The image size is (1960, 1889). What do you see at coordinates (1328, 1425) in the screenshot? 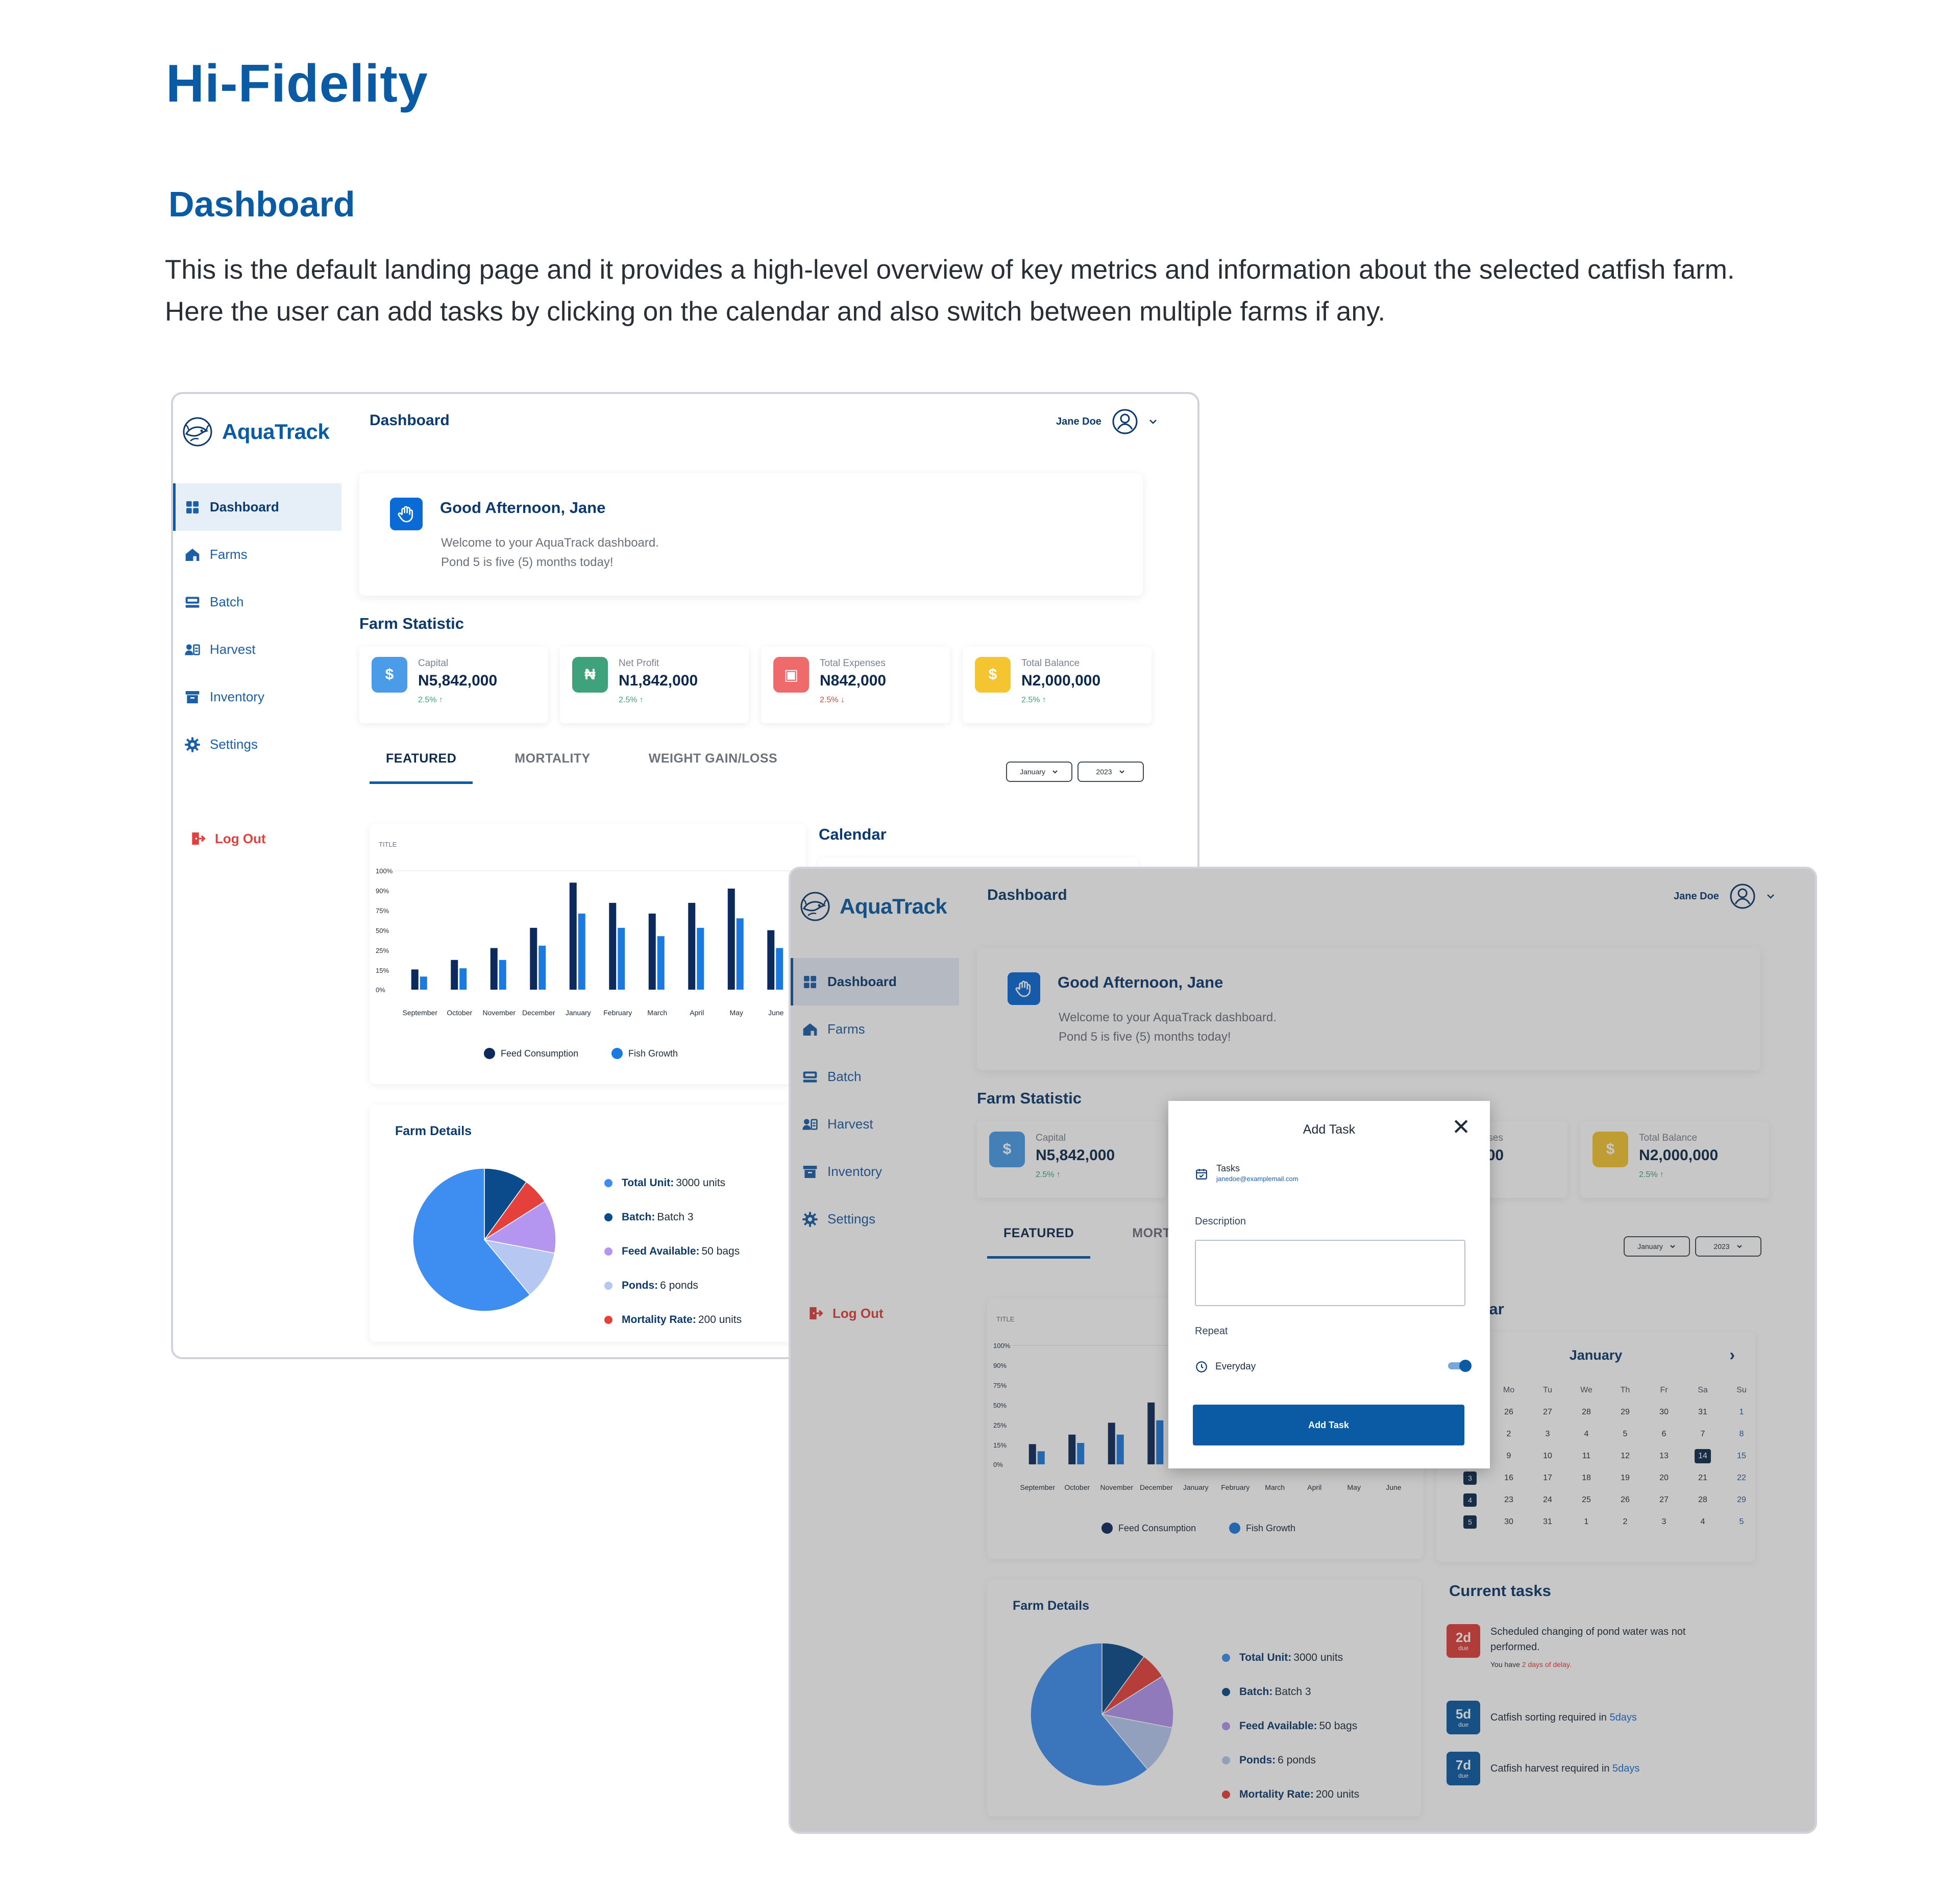
I see `add-task-button: Add Task` at bounding box center [1328, 1425].